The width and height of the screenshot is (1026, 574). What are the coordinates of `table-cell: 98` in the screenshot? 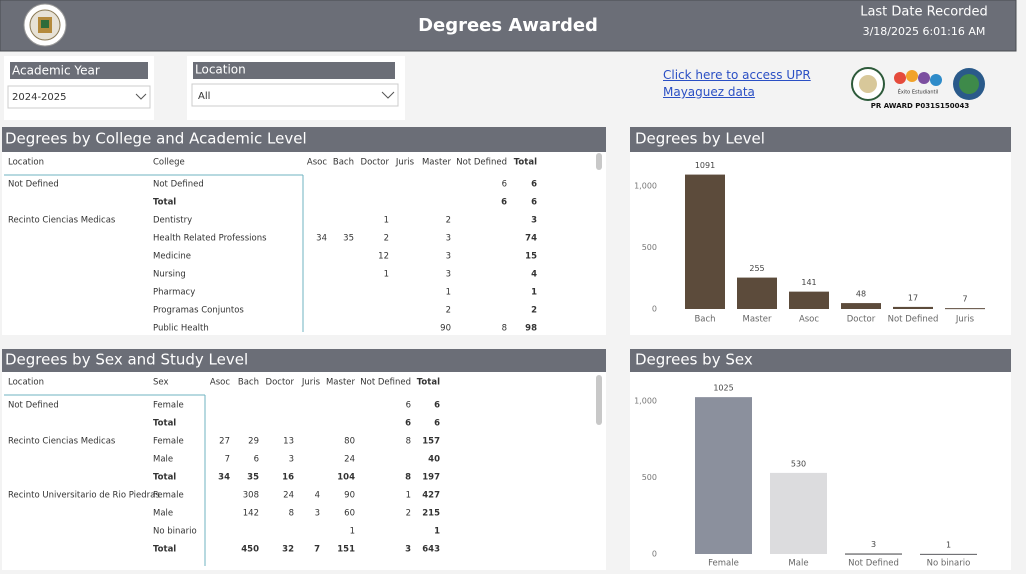 It's located at (531, 329).